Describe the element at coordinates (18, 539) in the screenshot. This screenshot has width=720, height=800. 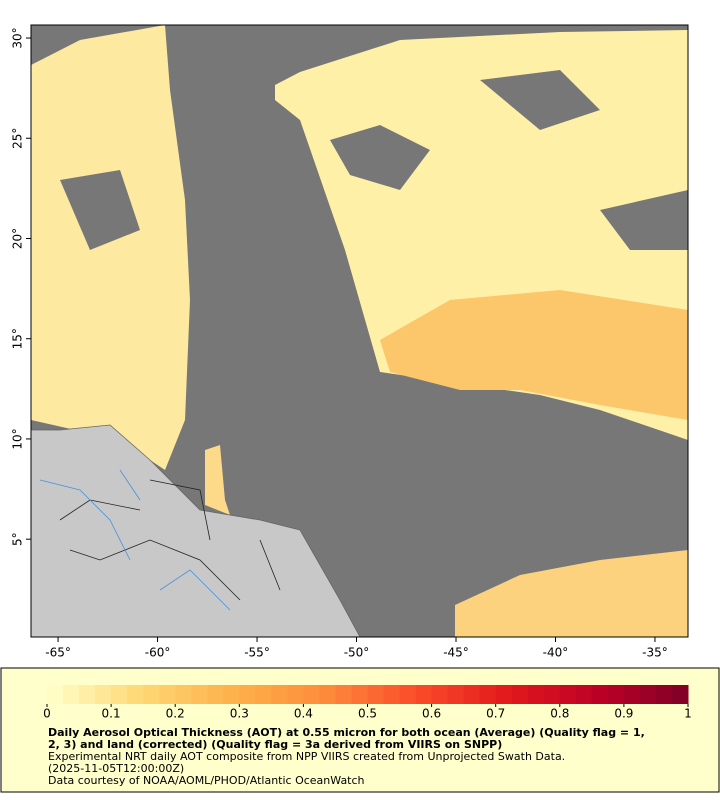
I see `y-tick-label: 5°` at that location.